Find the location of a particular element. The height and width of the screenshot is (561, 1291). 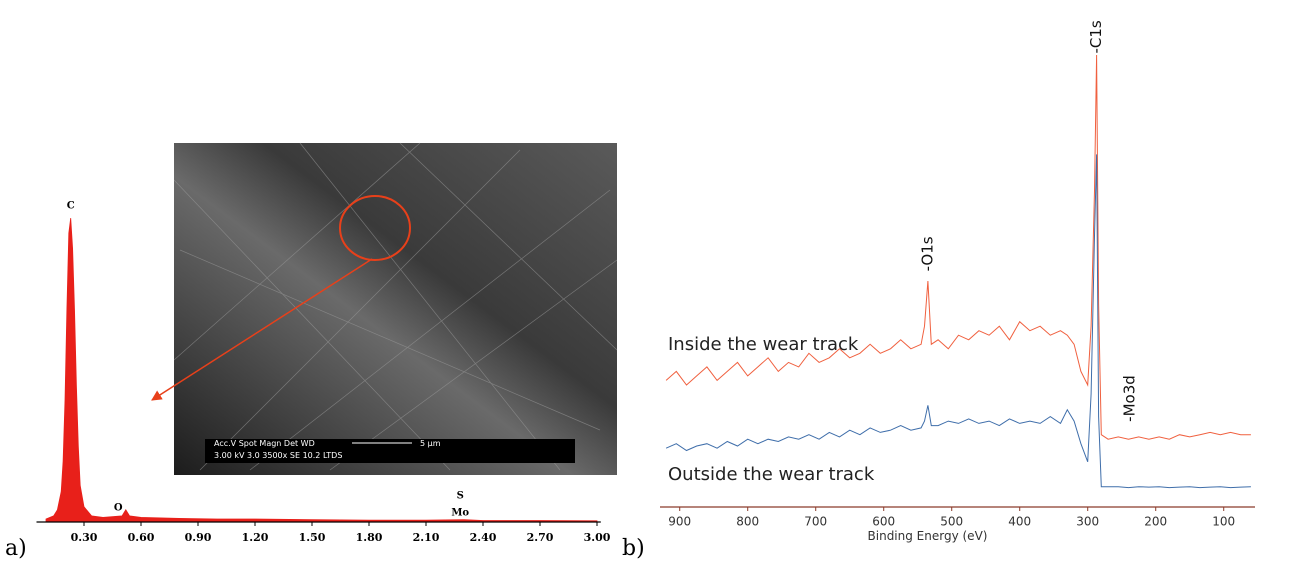

peak-label: O is located at coordinates (118, 508).